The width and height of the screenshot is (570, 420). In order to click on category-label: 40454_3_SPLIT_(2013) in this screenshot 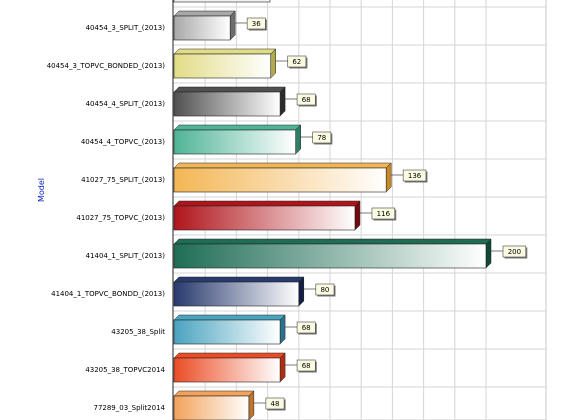, I will do `click(126, 28)`.